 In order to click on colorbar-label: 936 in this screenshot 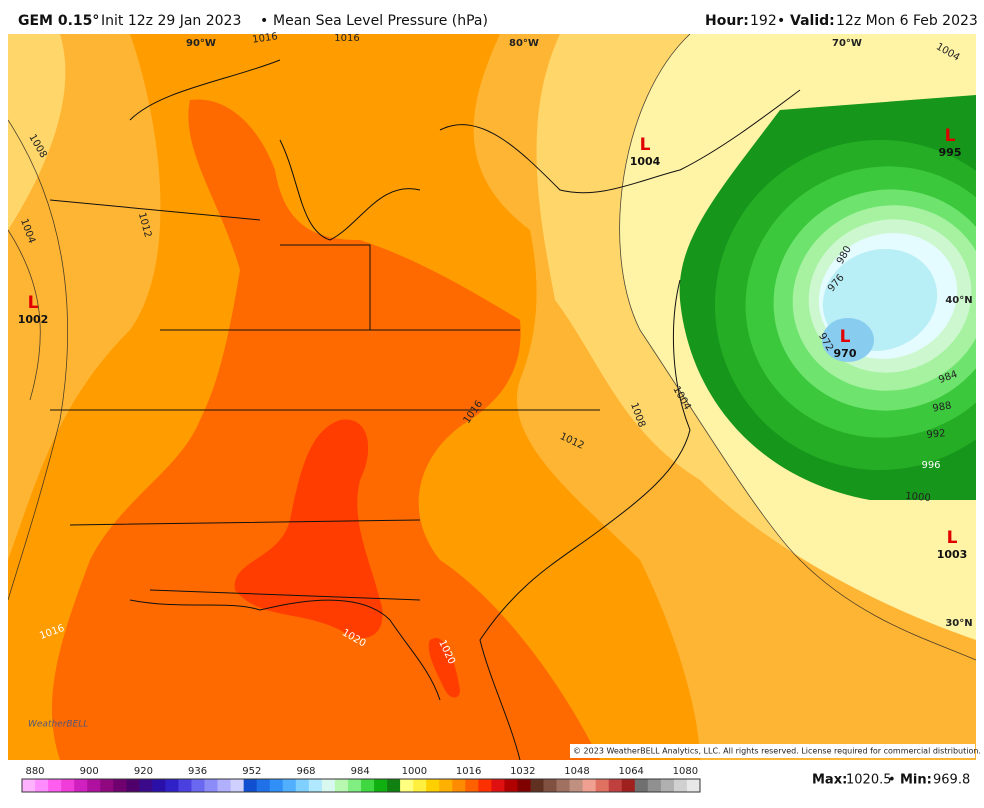, I will do `click(197, 771)`.